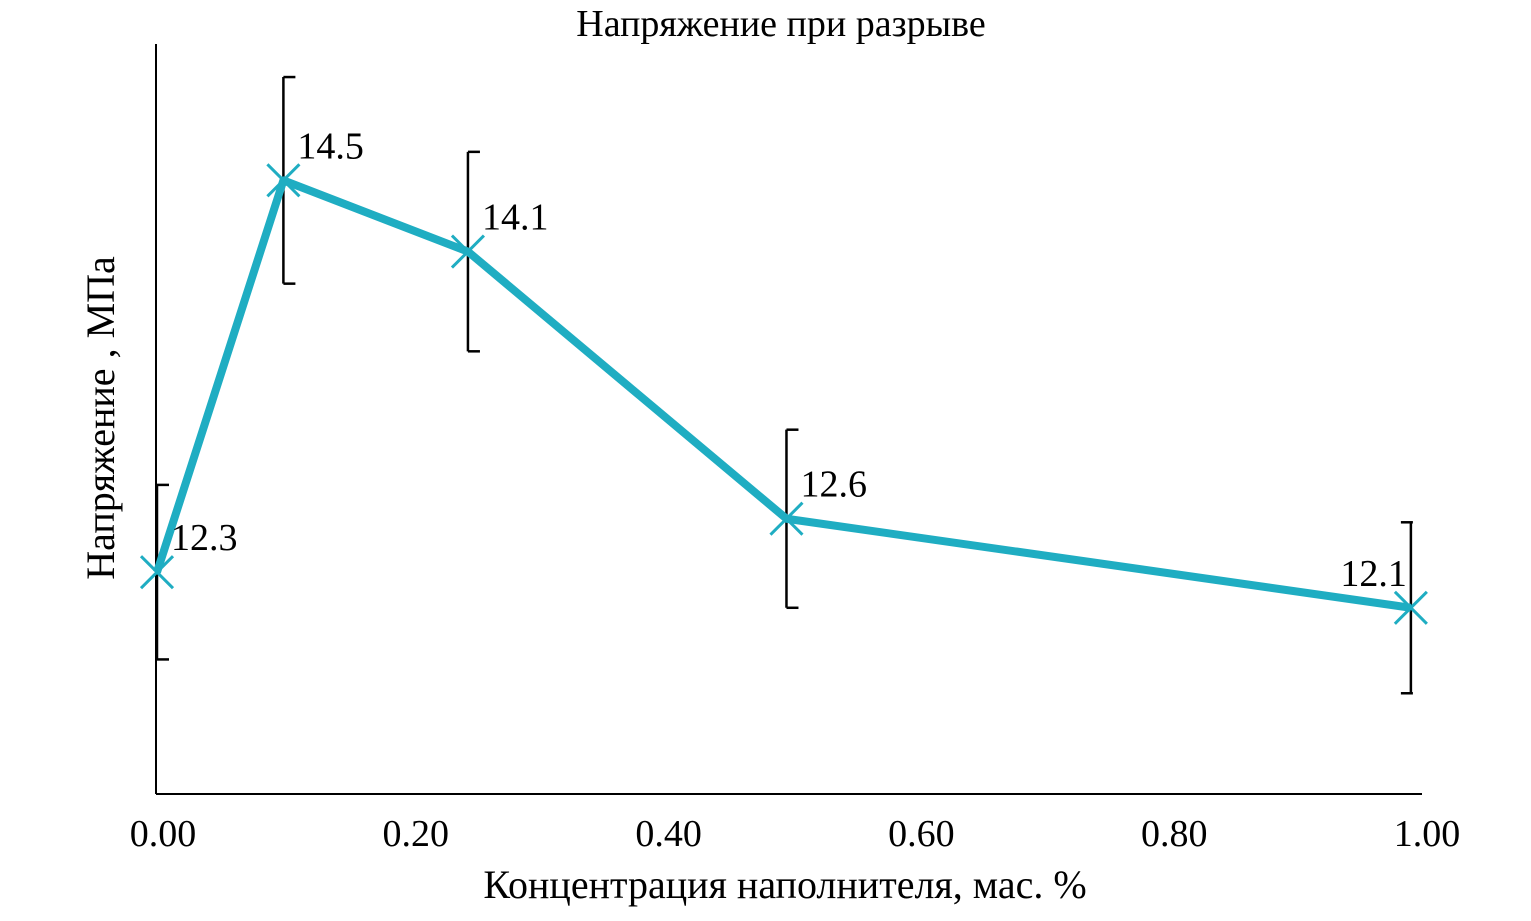  What do you see at coordinates (204, 538) in the screenshot?
I see `data-label: 12.3` at bounding box center [204, 538].